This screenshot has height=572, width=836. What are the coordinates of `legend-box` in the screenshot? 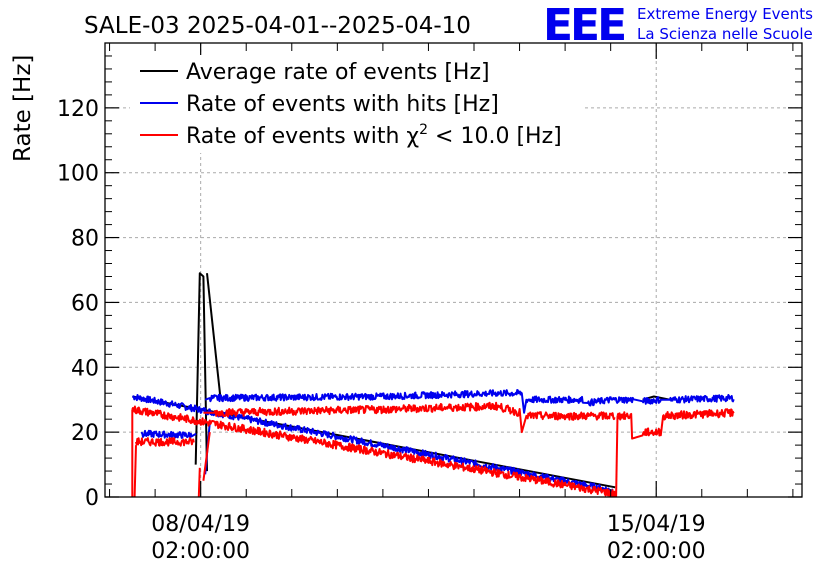 It's located at (357, 104).